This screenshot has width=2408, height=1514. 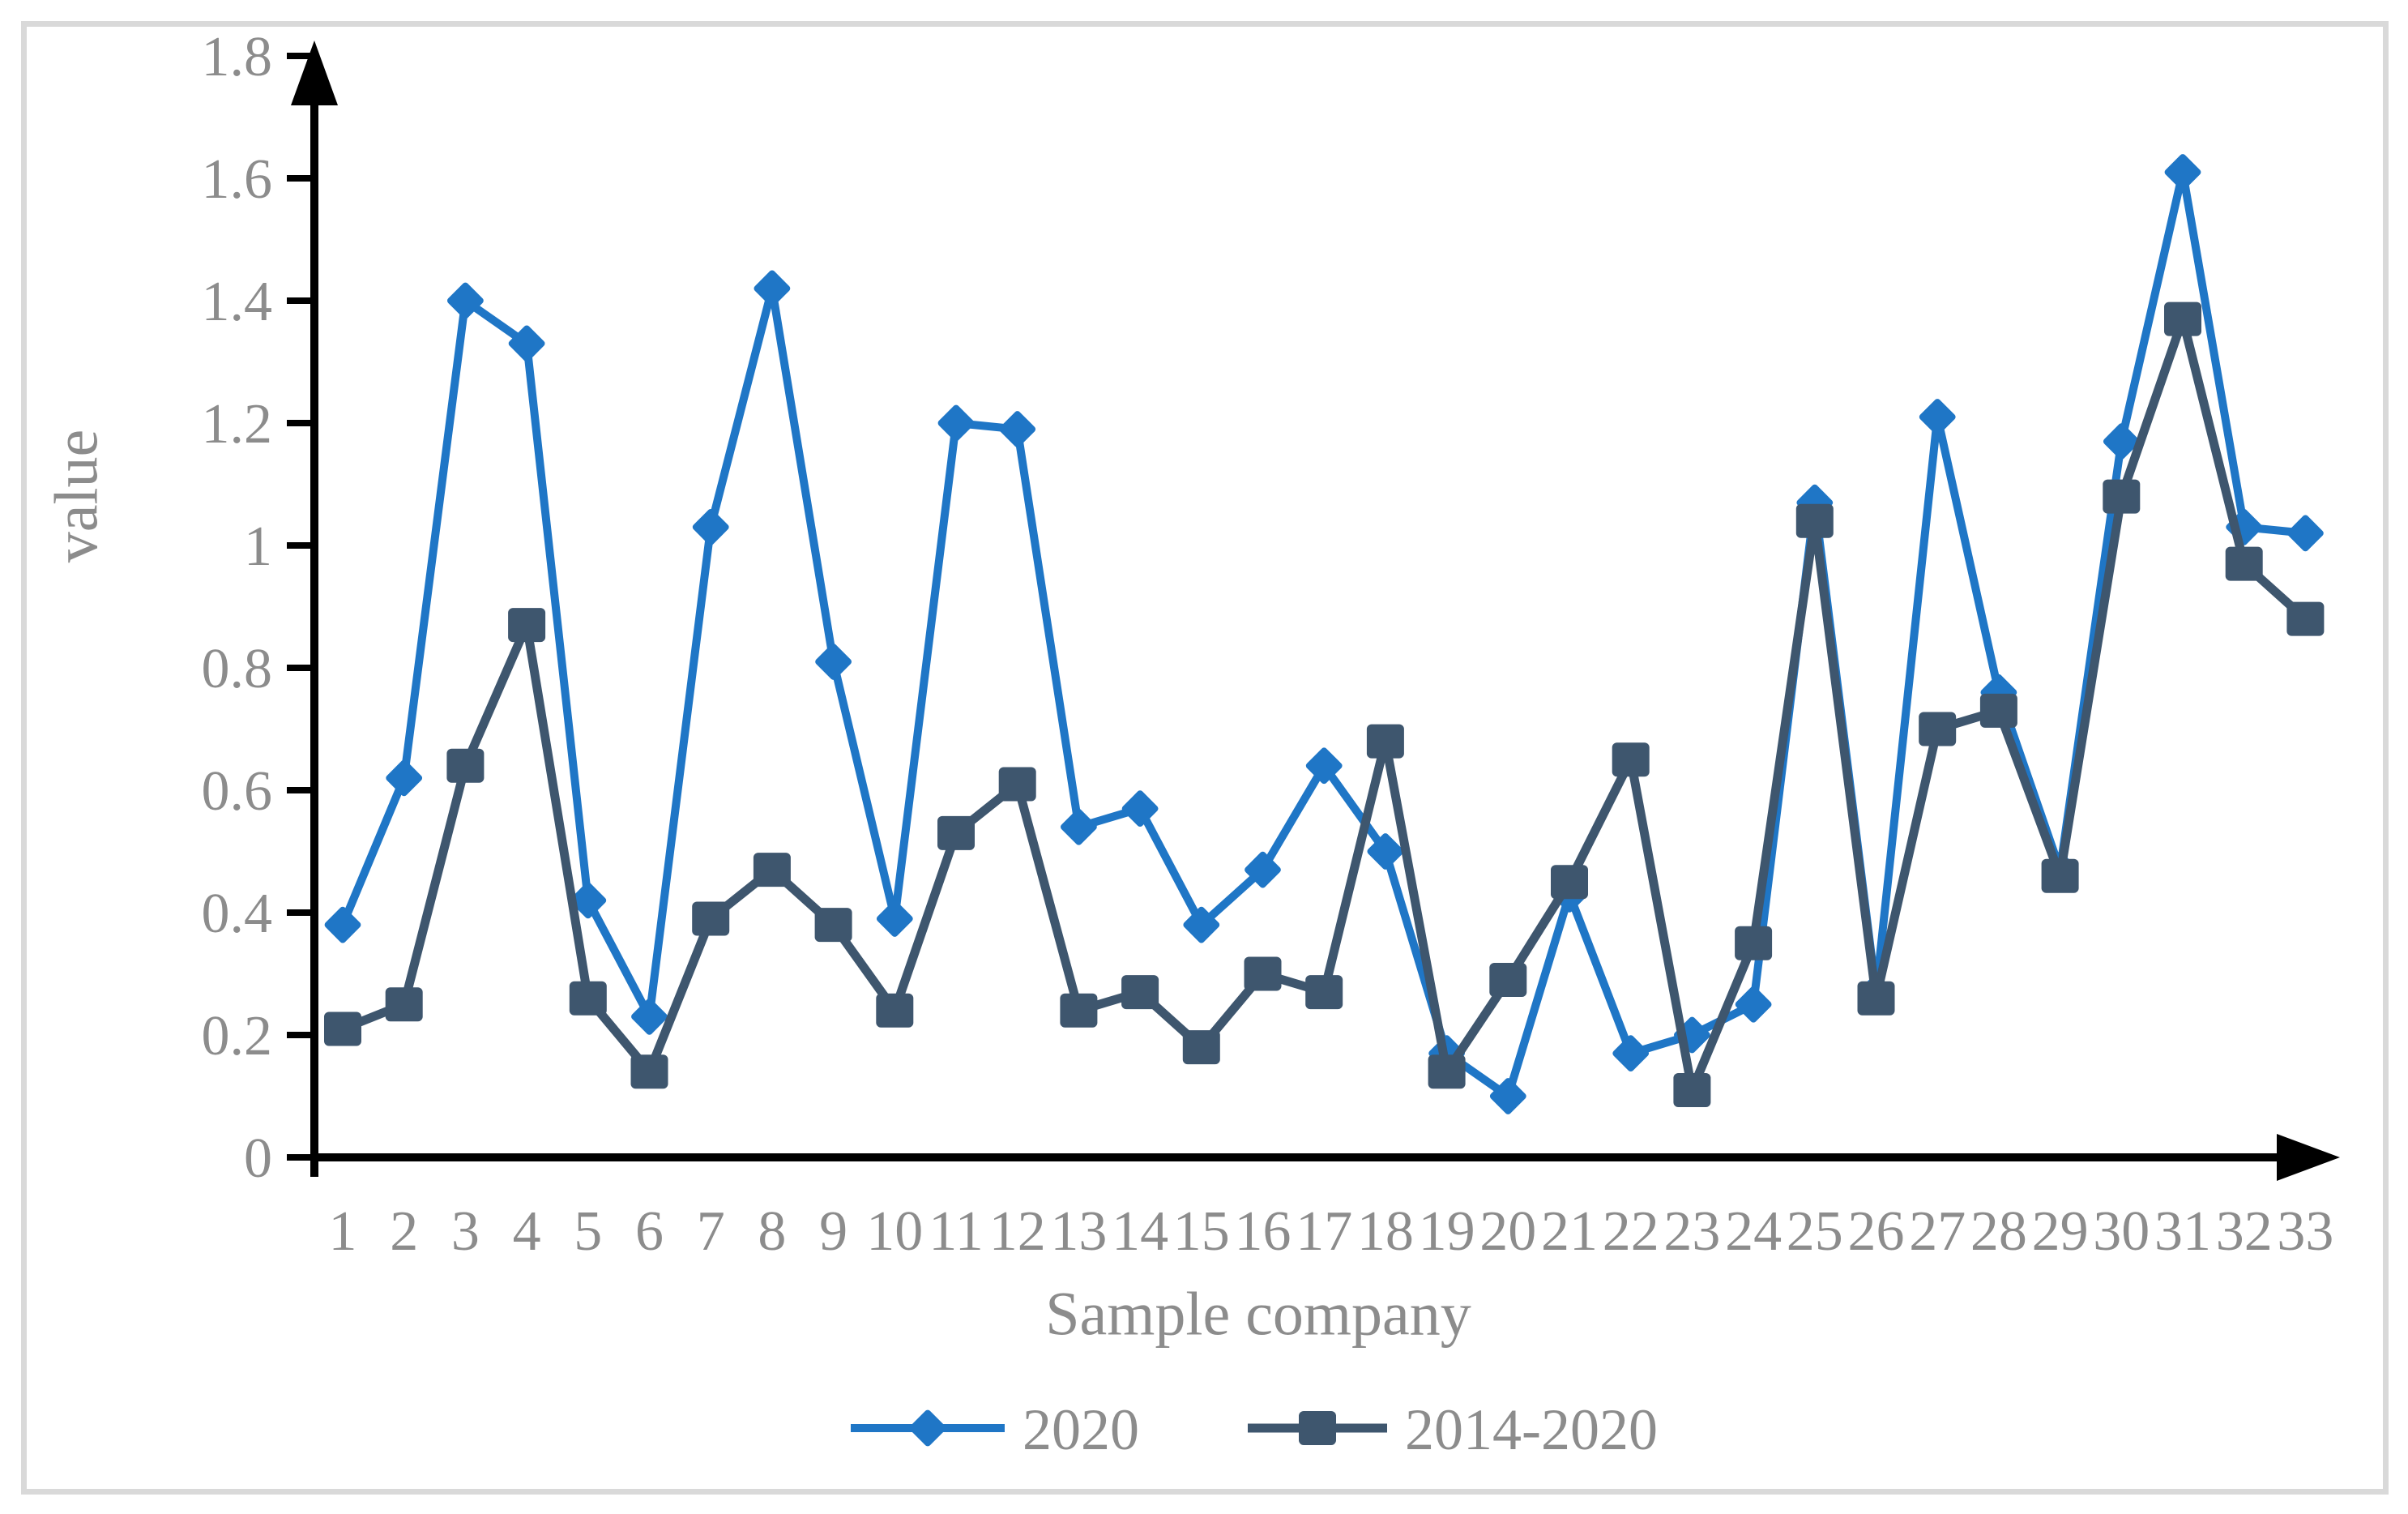 What do you see at coordinates (258, 1159) in the screenshot?
I see `y-tick-label: 0` at bounding box center [258, 1159].